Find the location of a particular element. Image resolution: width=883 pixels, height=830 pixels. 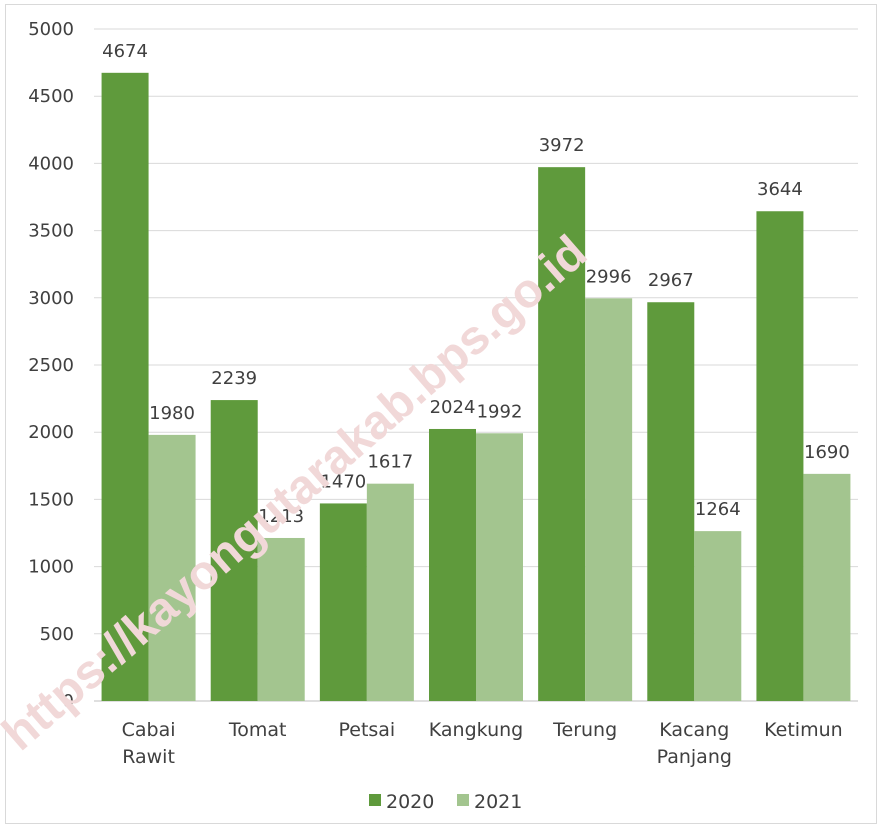

data-label: 2967 is located at coordinates (671, 280).